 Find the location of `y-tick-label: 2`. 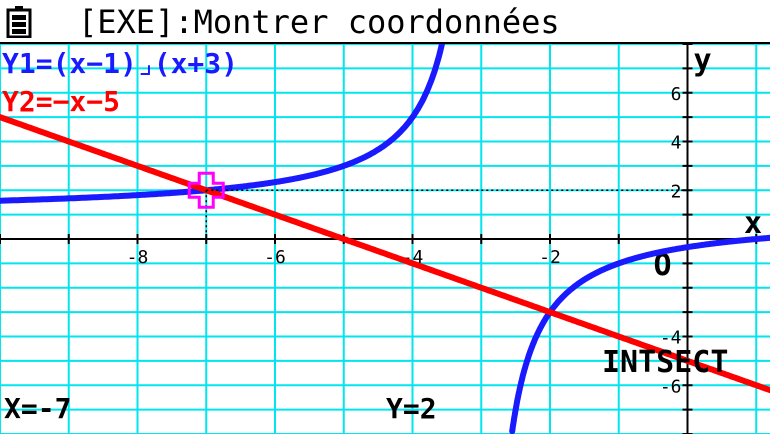

y-tick-label: 2 is located at coordinates (676, 191).